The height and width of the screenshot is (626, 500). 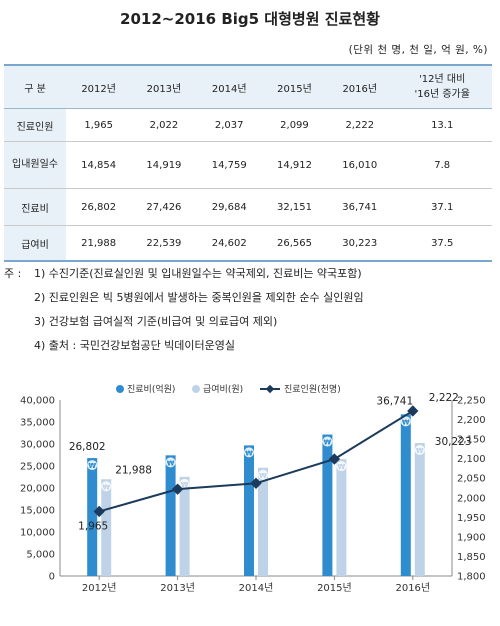 I want to click on table-cell: 26,802, so click(x=99, y=207).